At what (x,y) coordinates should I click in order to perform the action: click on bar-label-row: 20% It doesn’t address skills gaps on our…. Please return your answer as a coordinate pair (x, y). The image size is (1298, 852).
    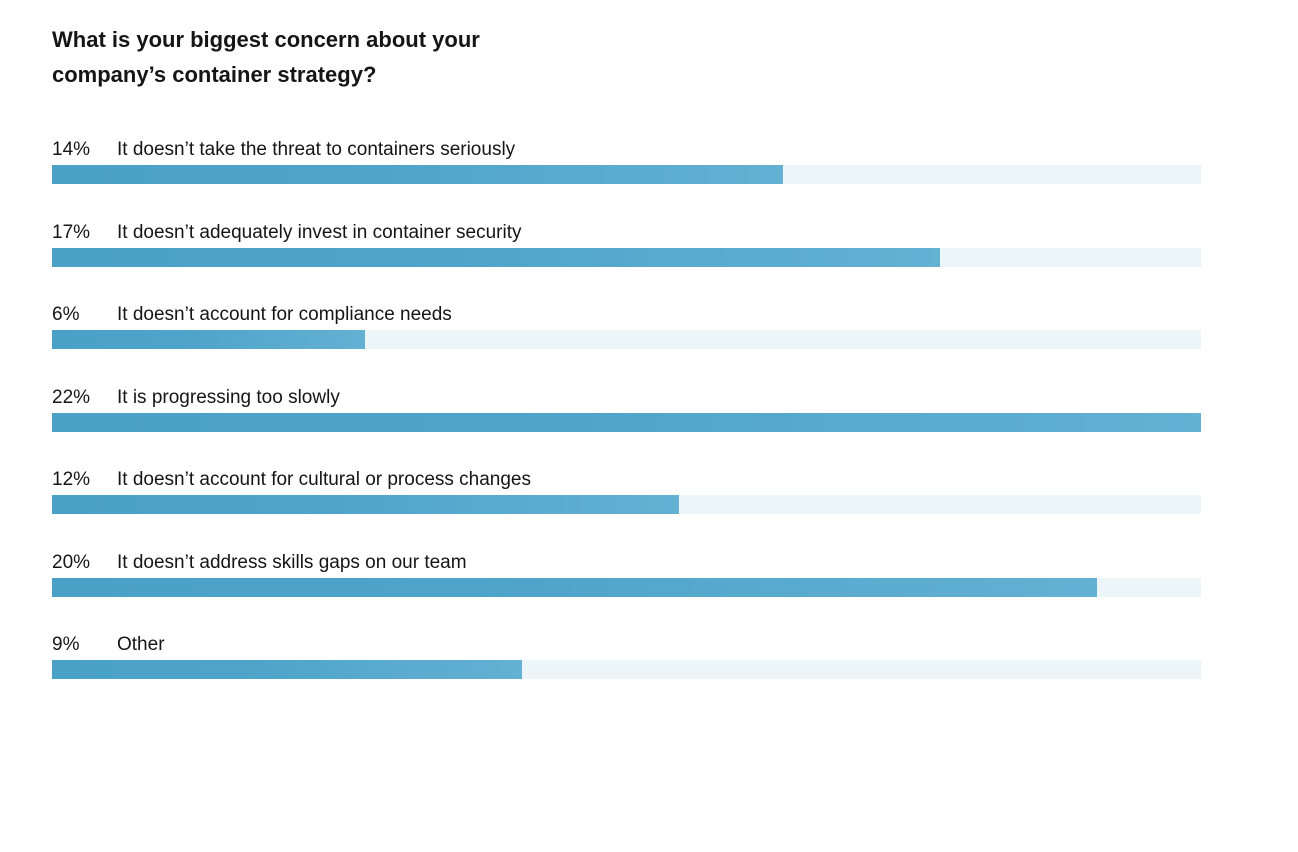
    Looking at the image, I should click on (626, 563).